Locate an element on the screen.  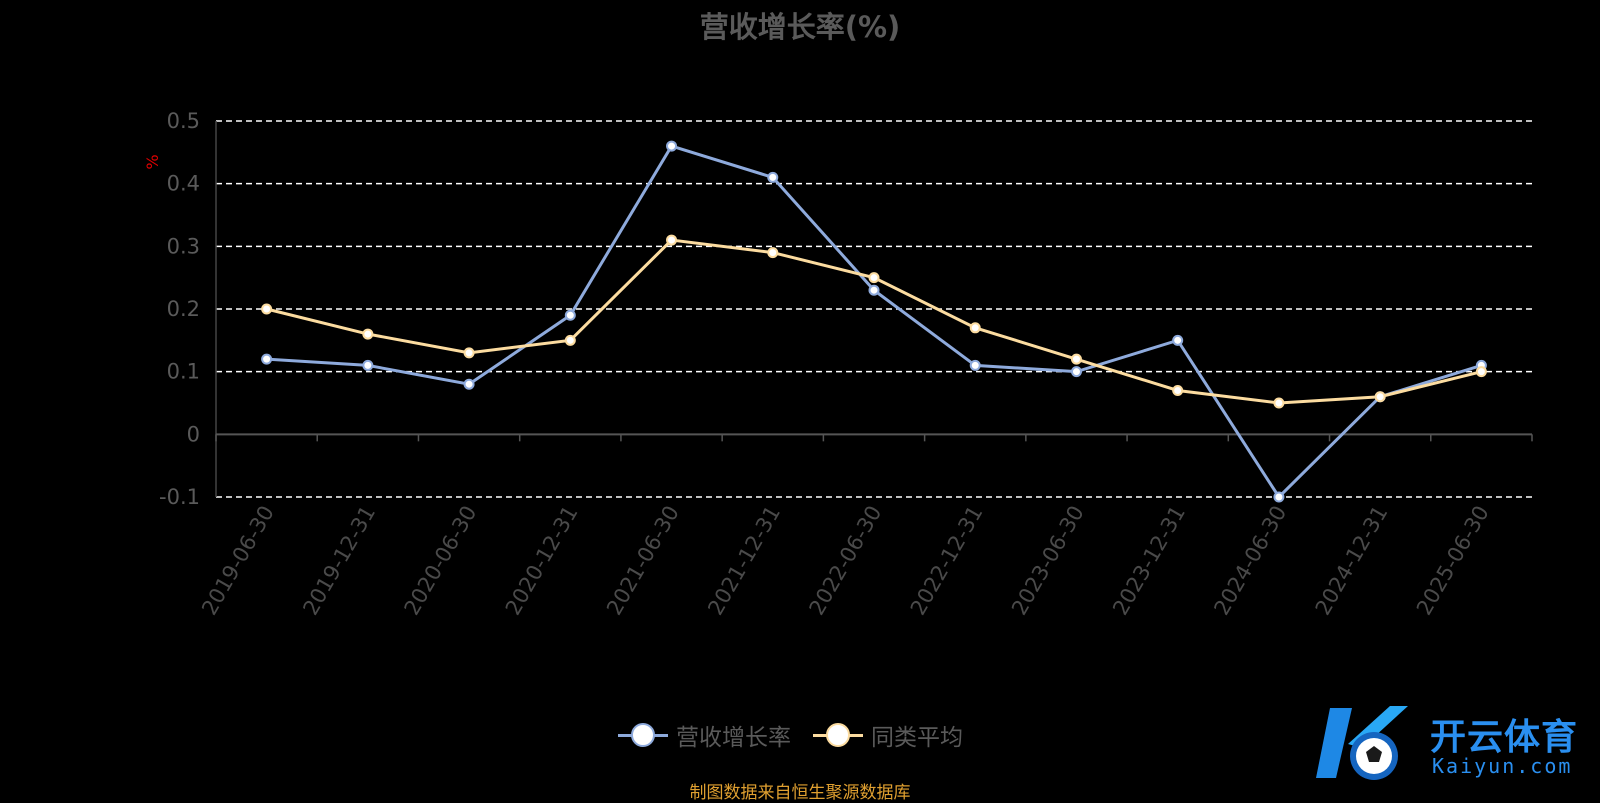
x-tick-label: 2023-12-31 is located at coordinates (1149, 561).